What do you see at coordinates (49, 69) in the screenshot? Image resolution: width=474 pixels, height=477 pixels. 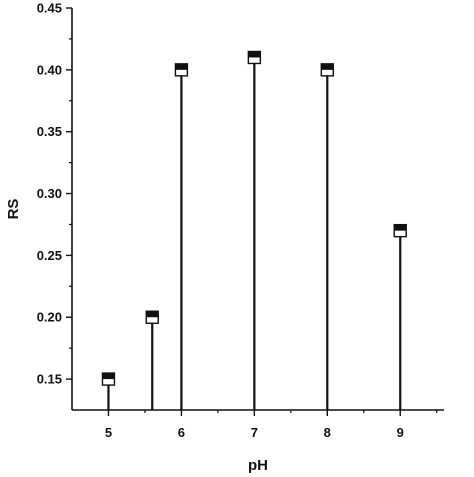 I see `y-tick-label: 0.40` at bounding box center [49, 69].